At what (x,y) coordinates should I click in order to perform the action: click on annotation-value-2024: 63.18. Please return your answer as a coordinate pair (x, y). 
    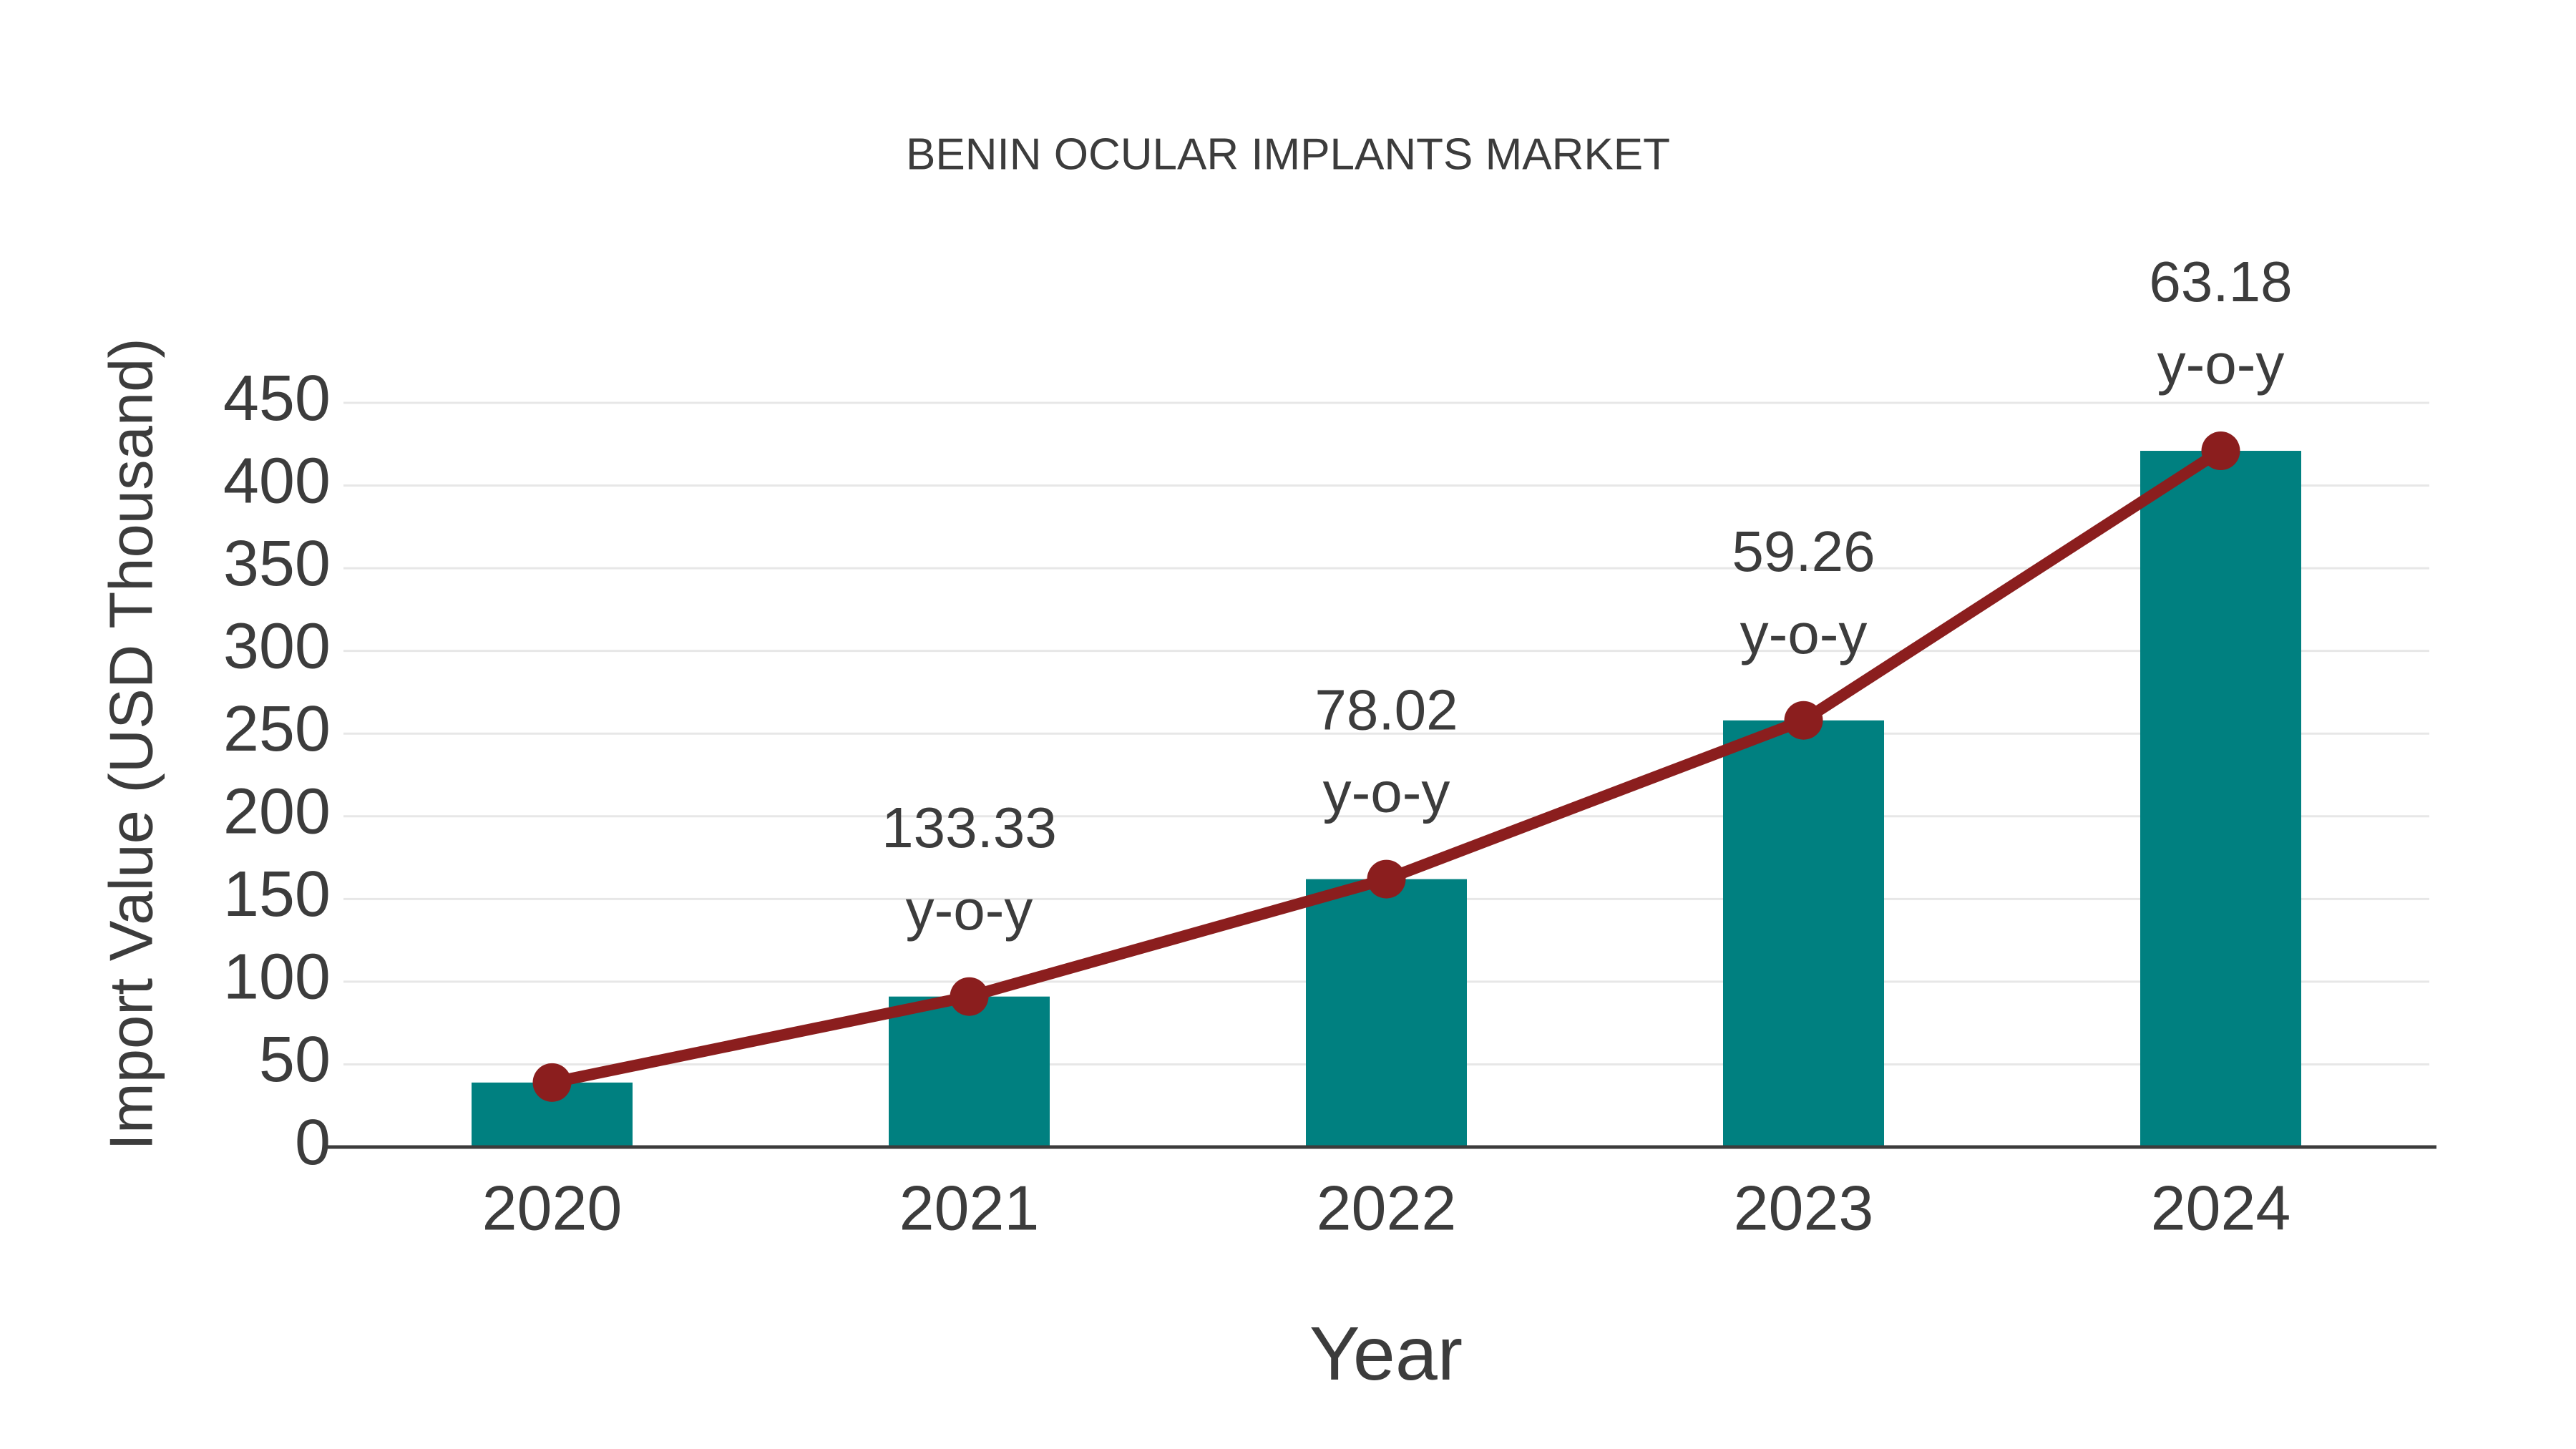
    Looking at the image, I should click on (2220, 281).